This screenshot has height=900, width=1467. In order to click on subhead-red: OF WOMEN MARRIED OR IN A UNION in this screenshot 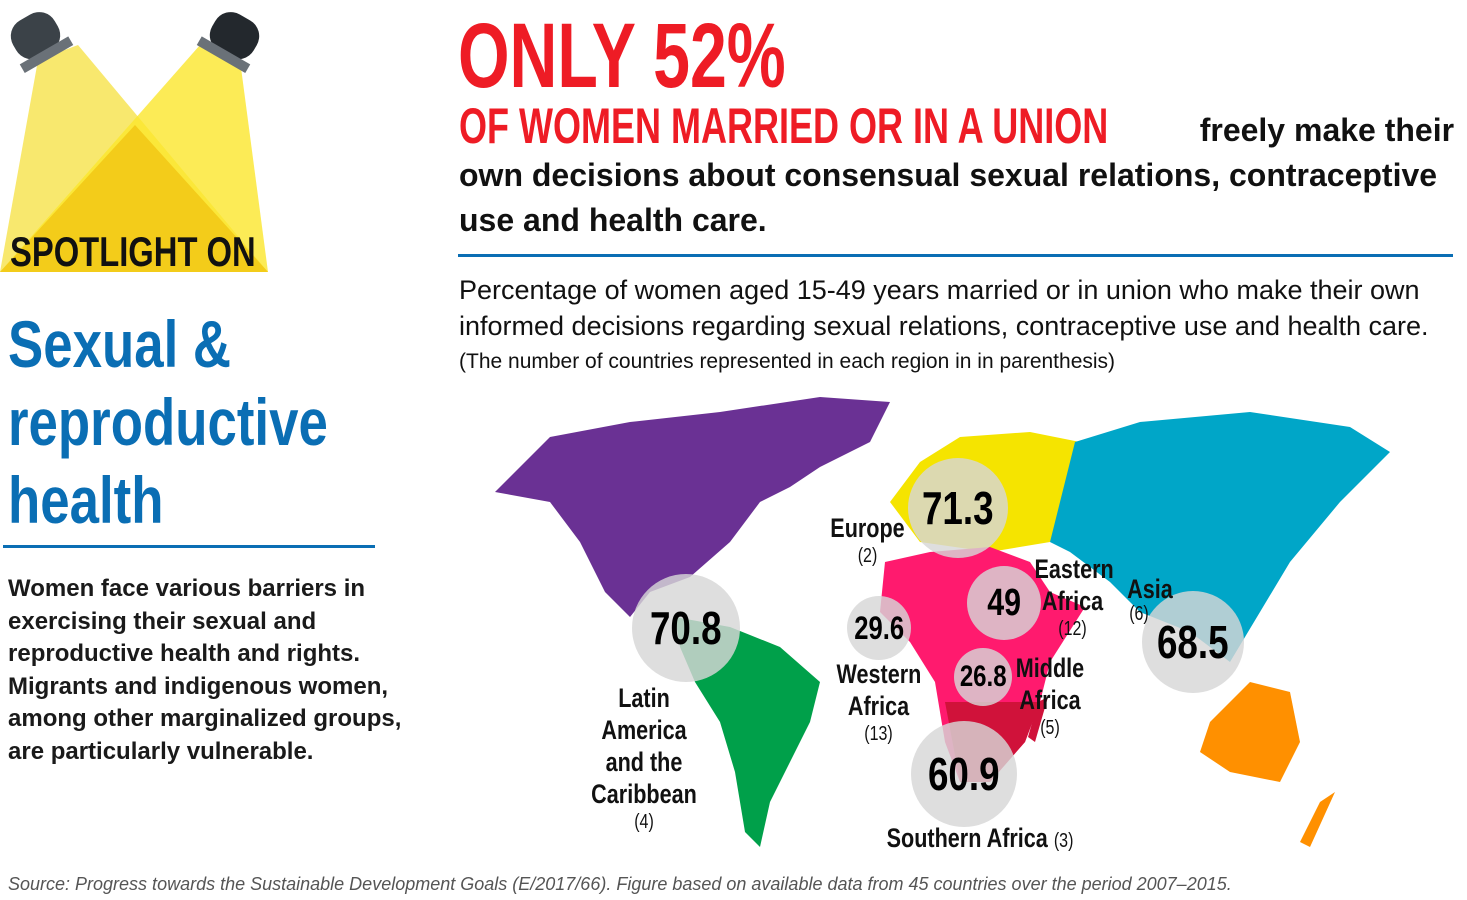, I will do `click(784, 126)`.